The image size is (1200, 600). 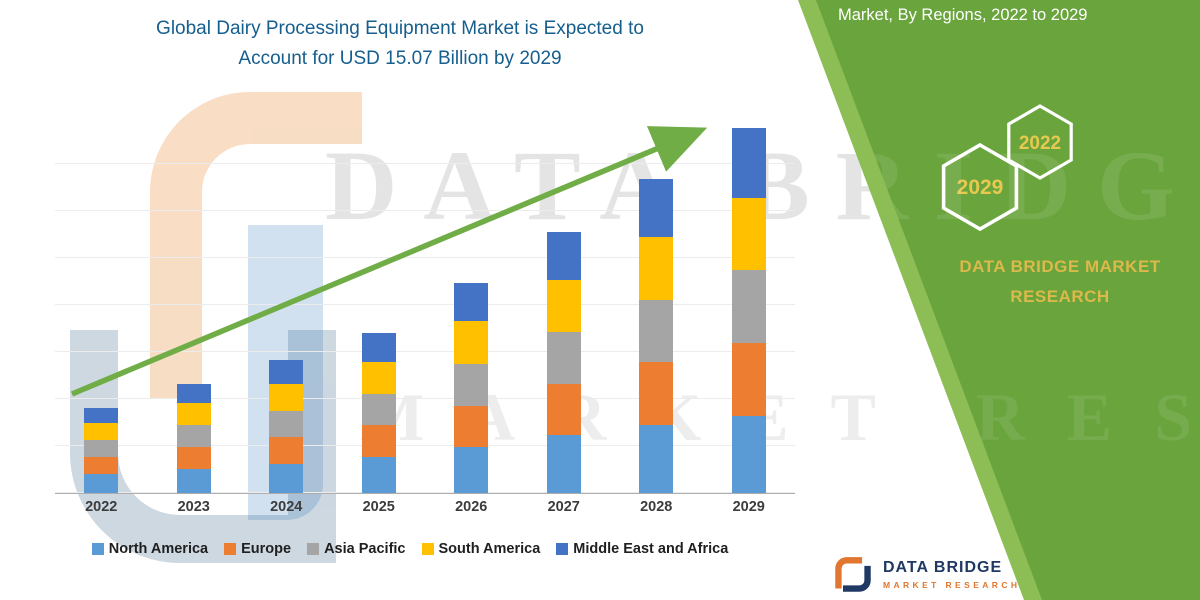 I want to click on legend-label: Asia Pacific, so click(x=365, y=549).